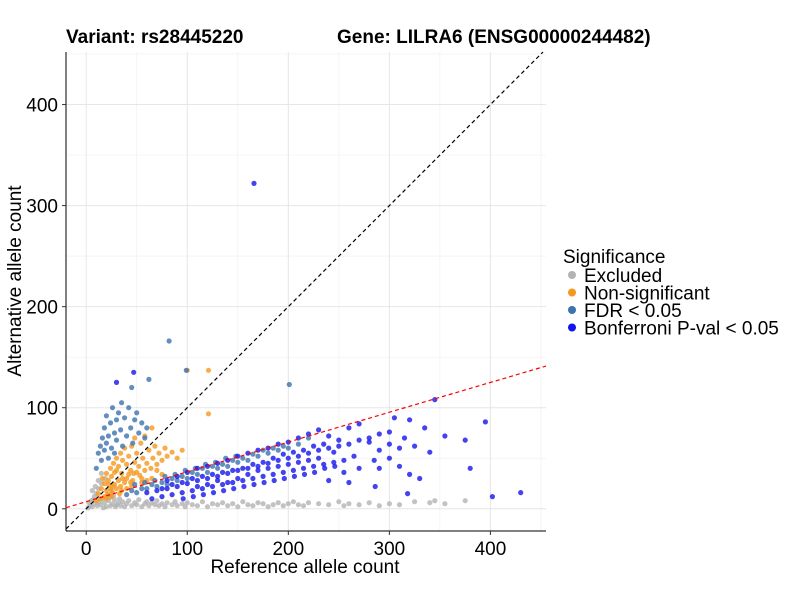 The image size is (800, 600). Describe the element at coordinates (305, 567) in the screenshot. I see `x-axis-title: Reference allele count` at that location.